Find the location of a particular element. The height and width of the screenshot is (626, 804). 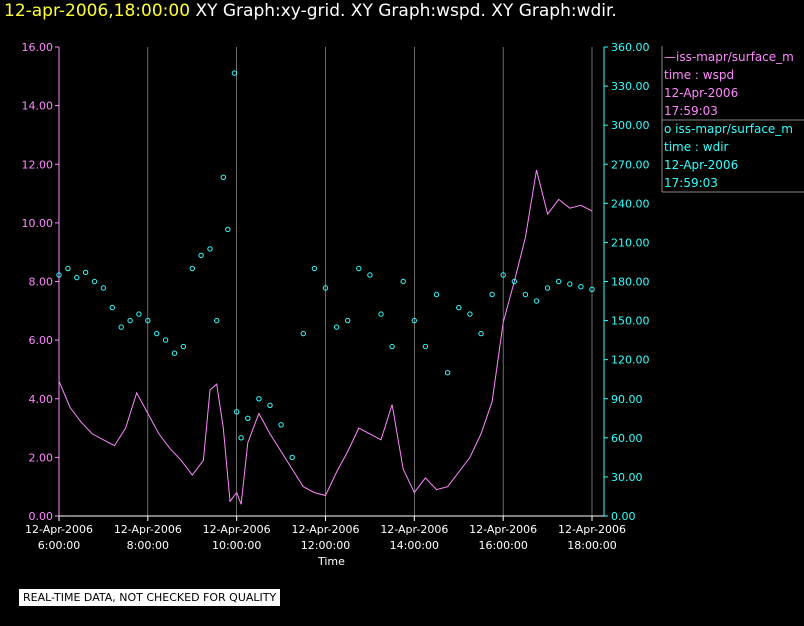

x-tick-time: 12:00:00 is located at coordinates (325, 545).